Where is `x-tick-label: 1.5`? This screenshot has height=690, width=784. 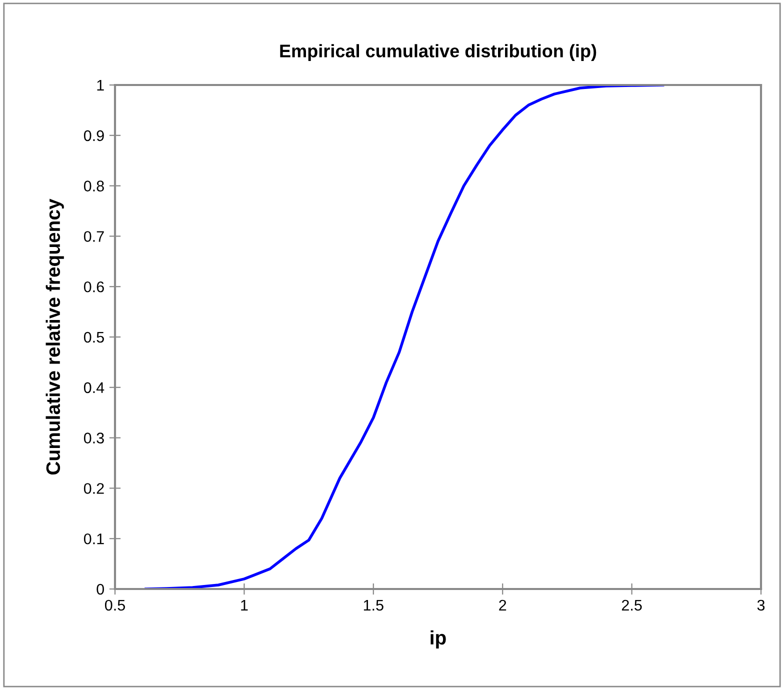
x-tick-label: 1.5 is located at coordinates (374, 605).